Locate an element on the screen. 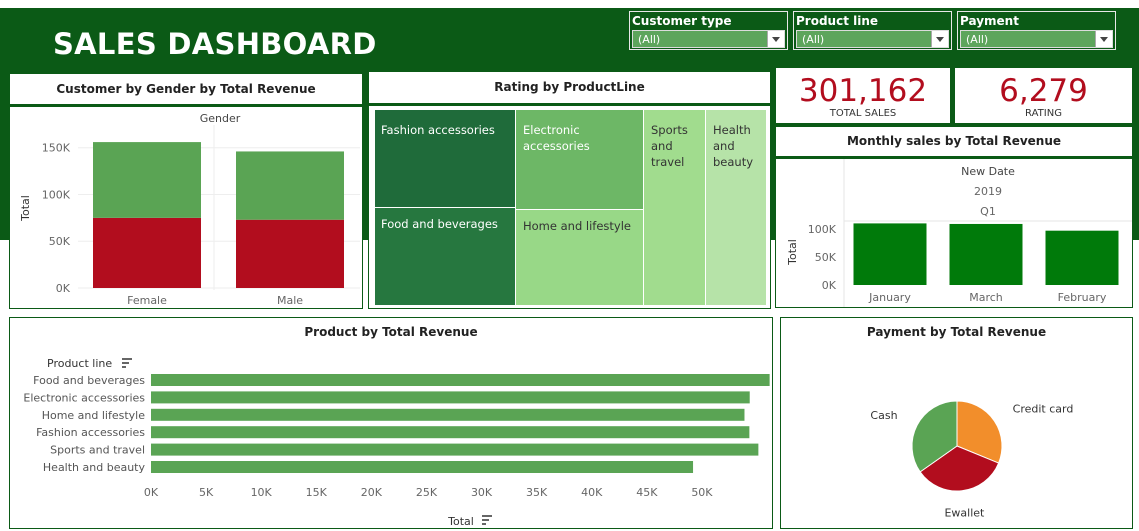 This screenshot has width=1139, height=531. kpi-value: 6,279 is located at coordinates (1043, 91).